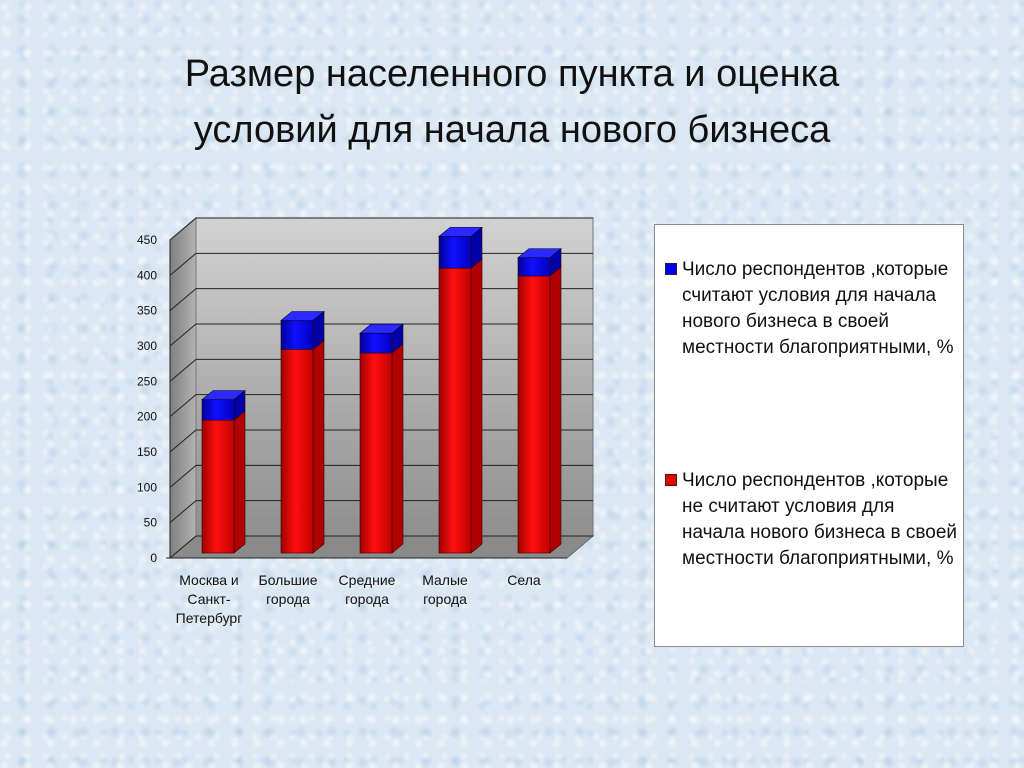 The height and width of the screenshot is (768, 1024). I want to click on x-tick-label: Малые, so click(445, 580).